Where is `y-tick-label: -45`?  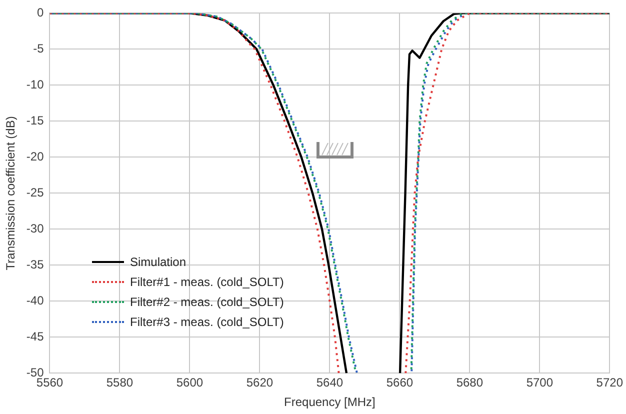
y-tick-label: -45 is located at coordinates (35, 337).